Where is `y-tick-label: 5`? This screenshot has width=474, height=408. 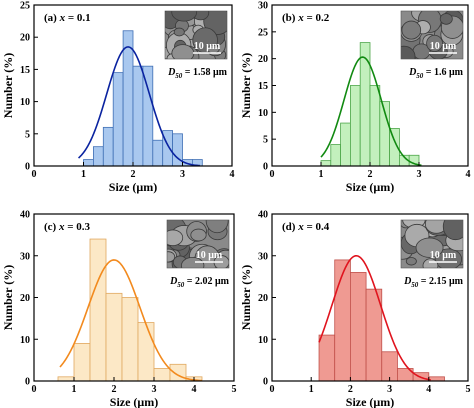
y-tick-label: 5 is located at coordinates (265, 140).